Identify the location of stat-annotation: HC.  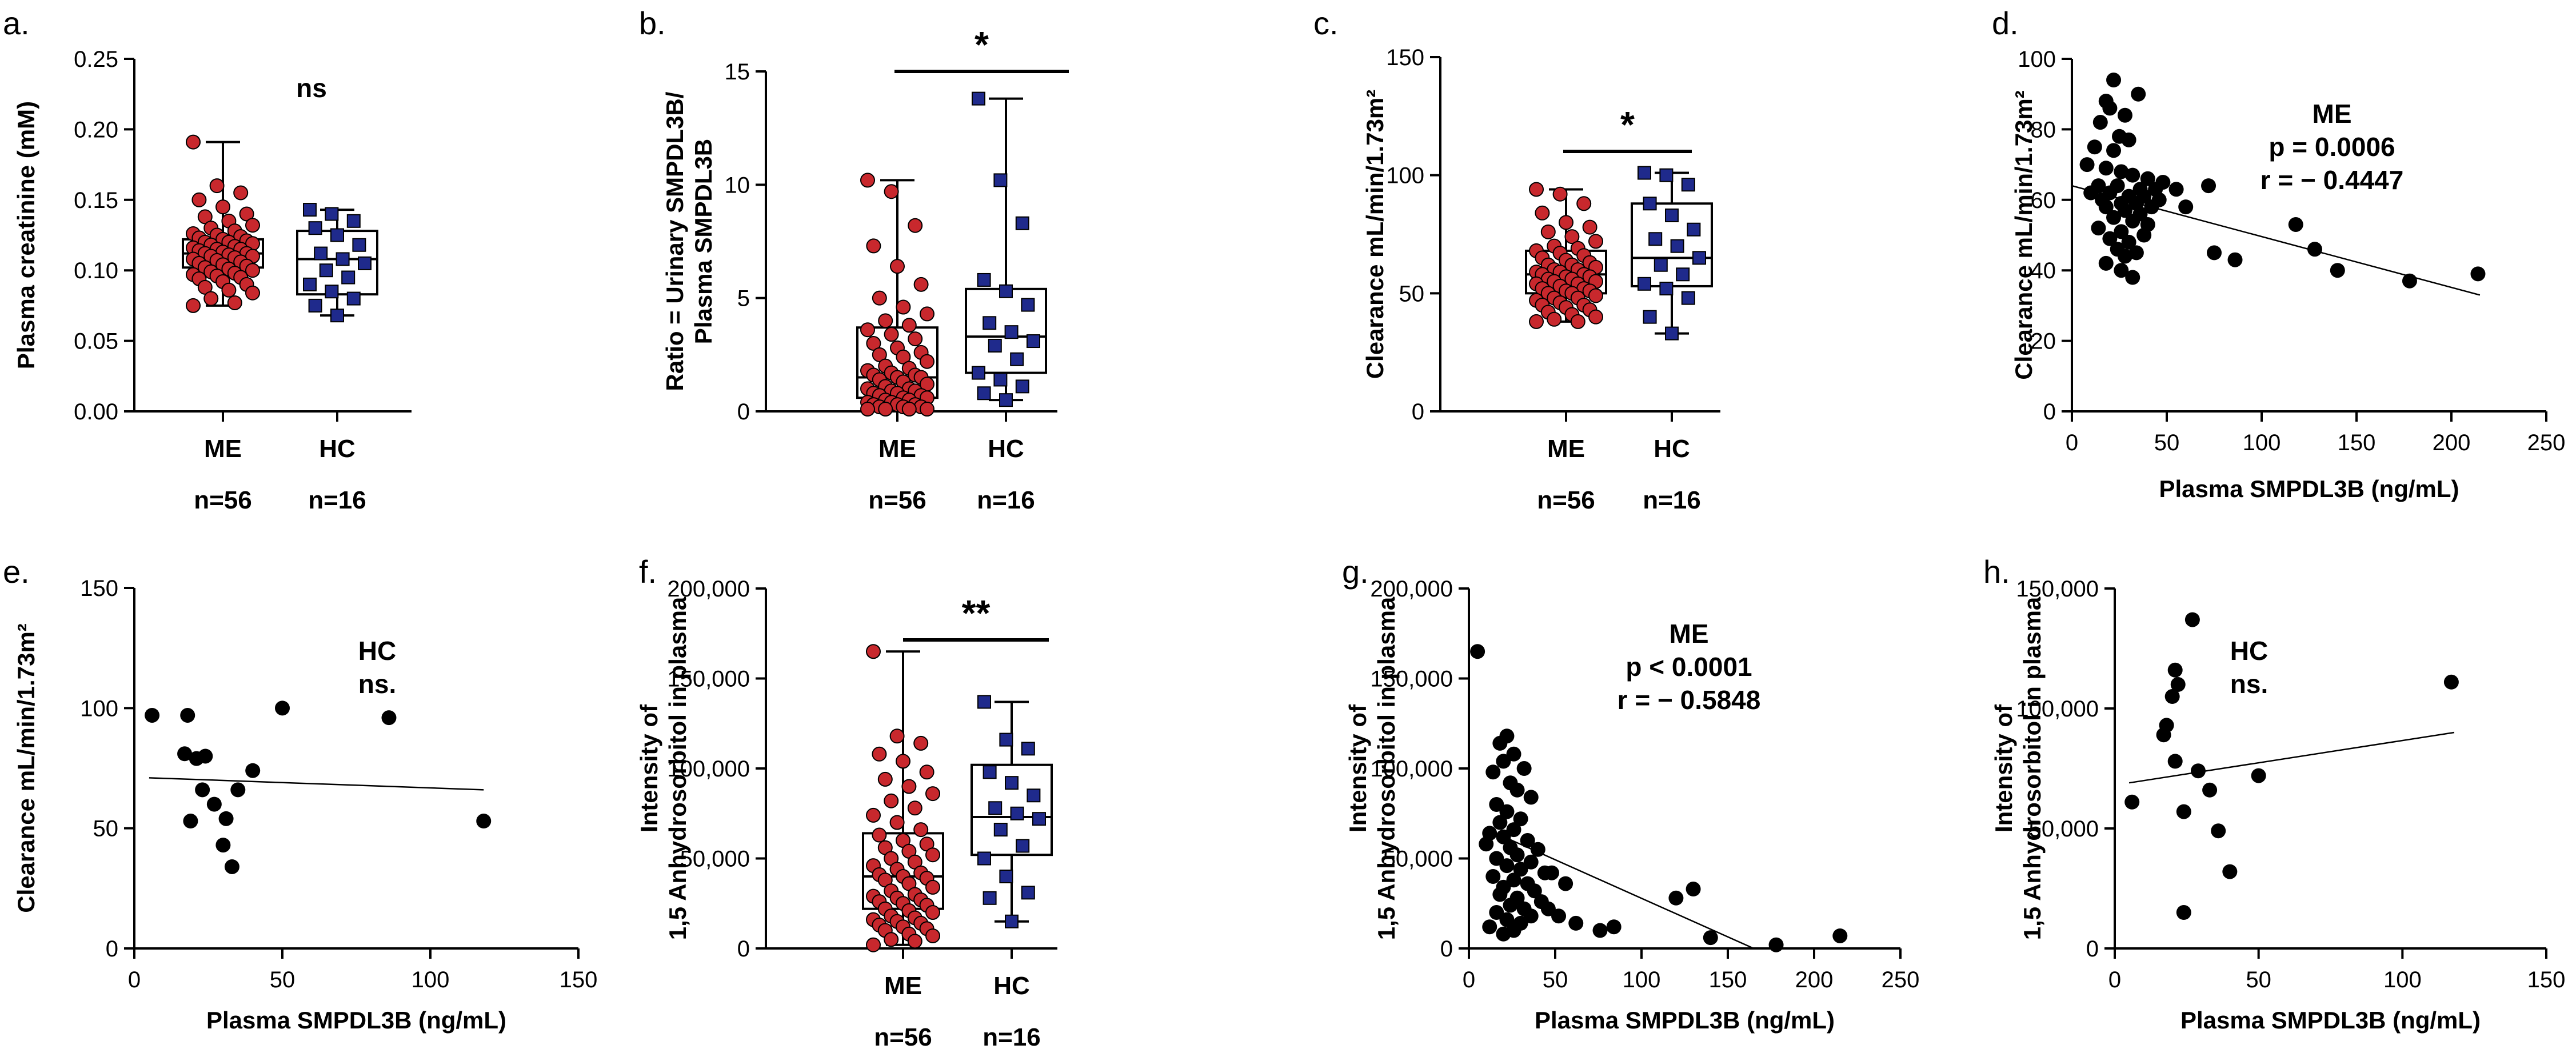
(2249, 651).